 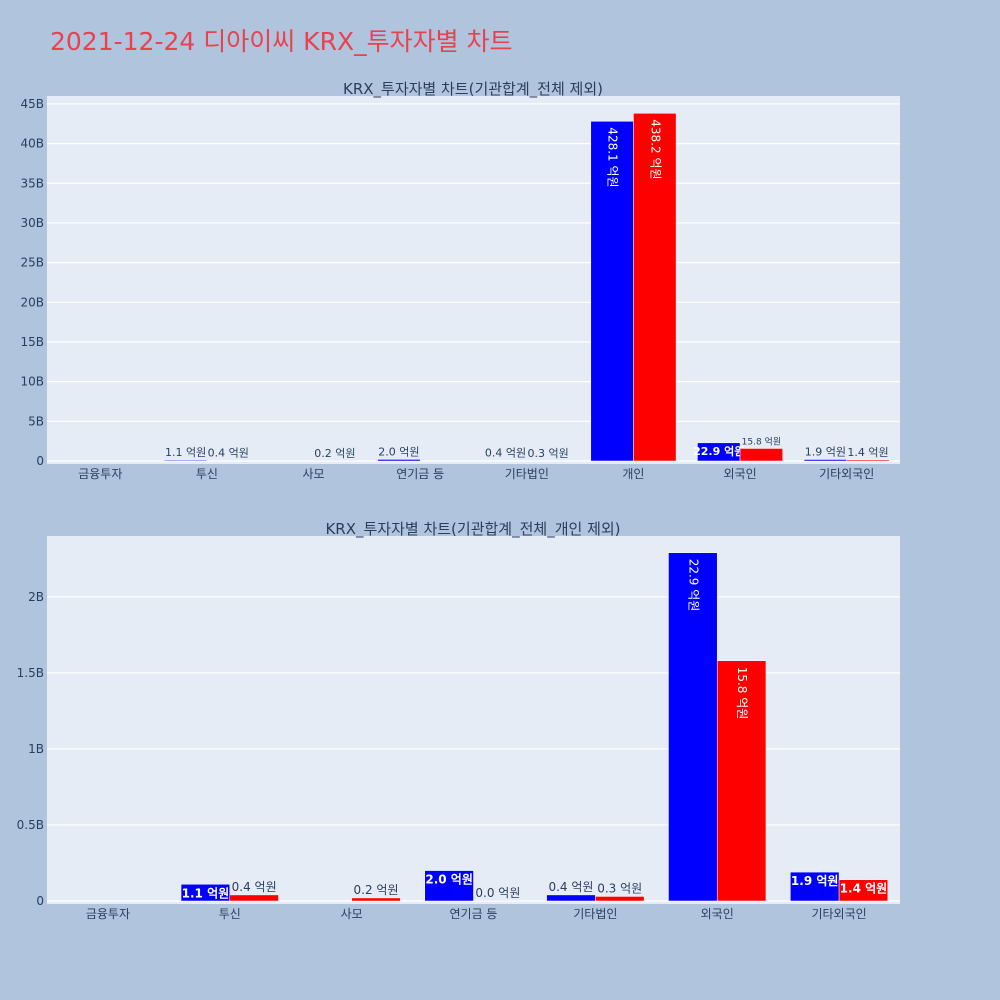 I want to click on data-label: 428.1 억원, so click(x=613, y=157).